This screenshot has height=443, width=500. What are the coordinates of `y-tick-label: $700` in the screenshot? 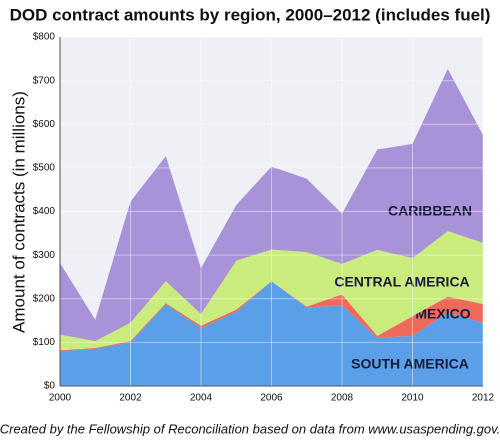 It's located at (44, 80).